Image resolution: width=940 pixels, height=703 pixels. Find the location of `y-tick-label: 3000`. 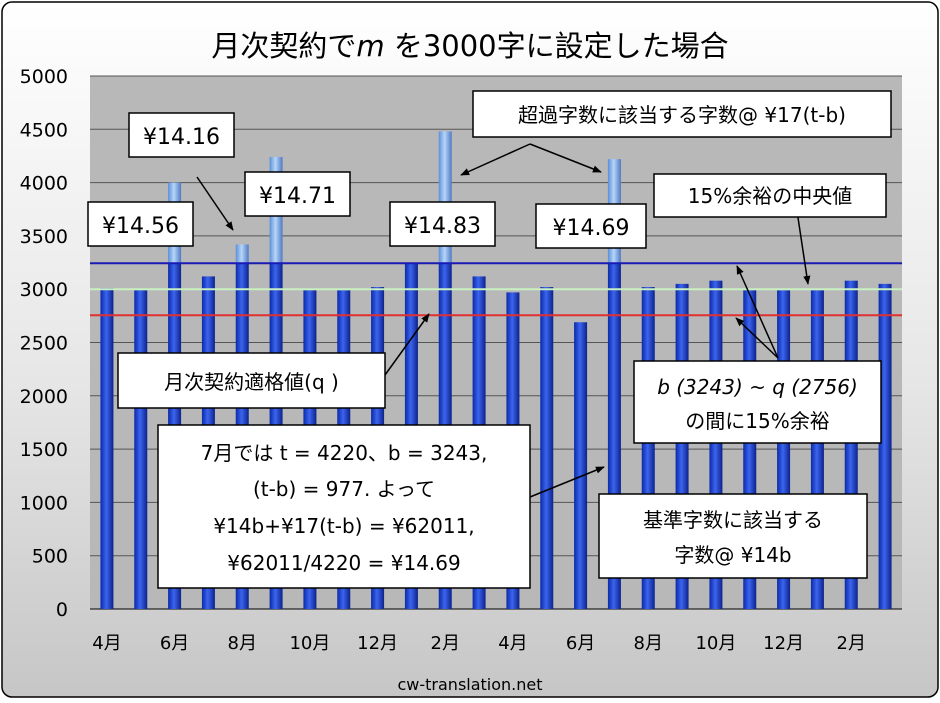

y-tick-label: 3000 is located at coordinates (44, 290).